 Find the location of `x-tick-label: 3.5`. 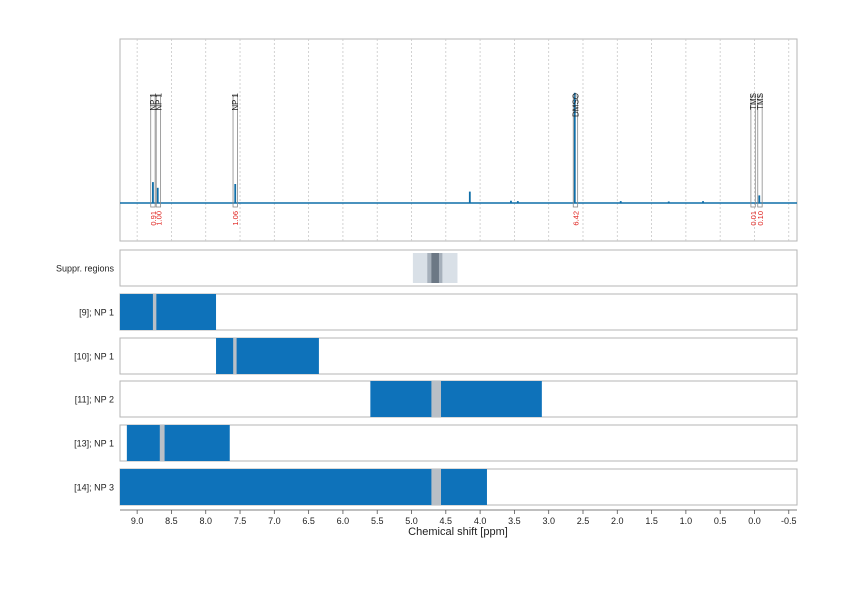

x-tick-label: 3.5 is located at coordinates (514, 521).